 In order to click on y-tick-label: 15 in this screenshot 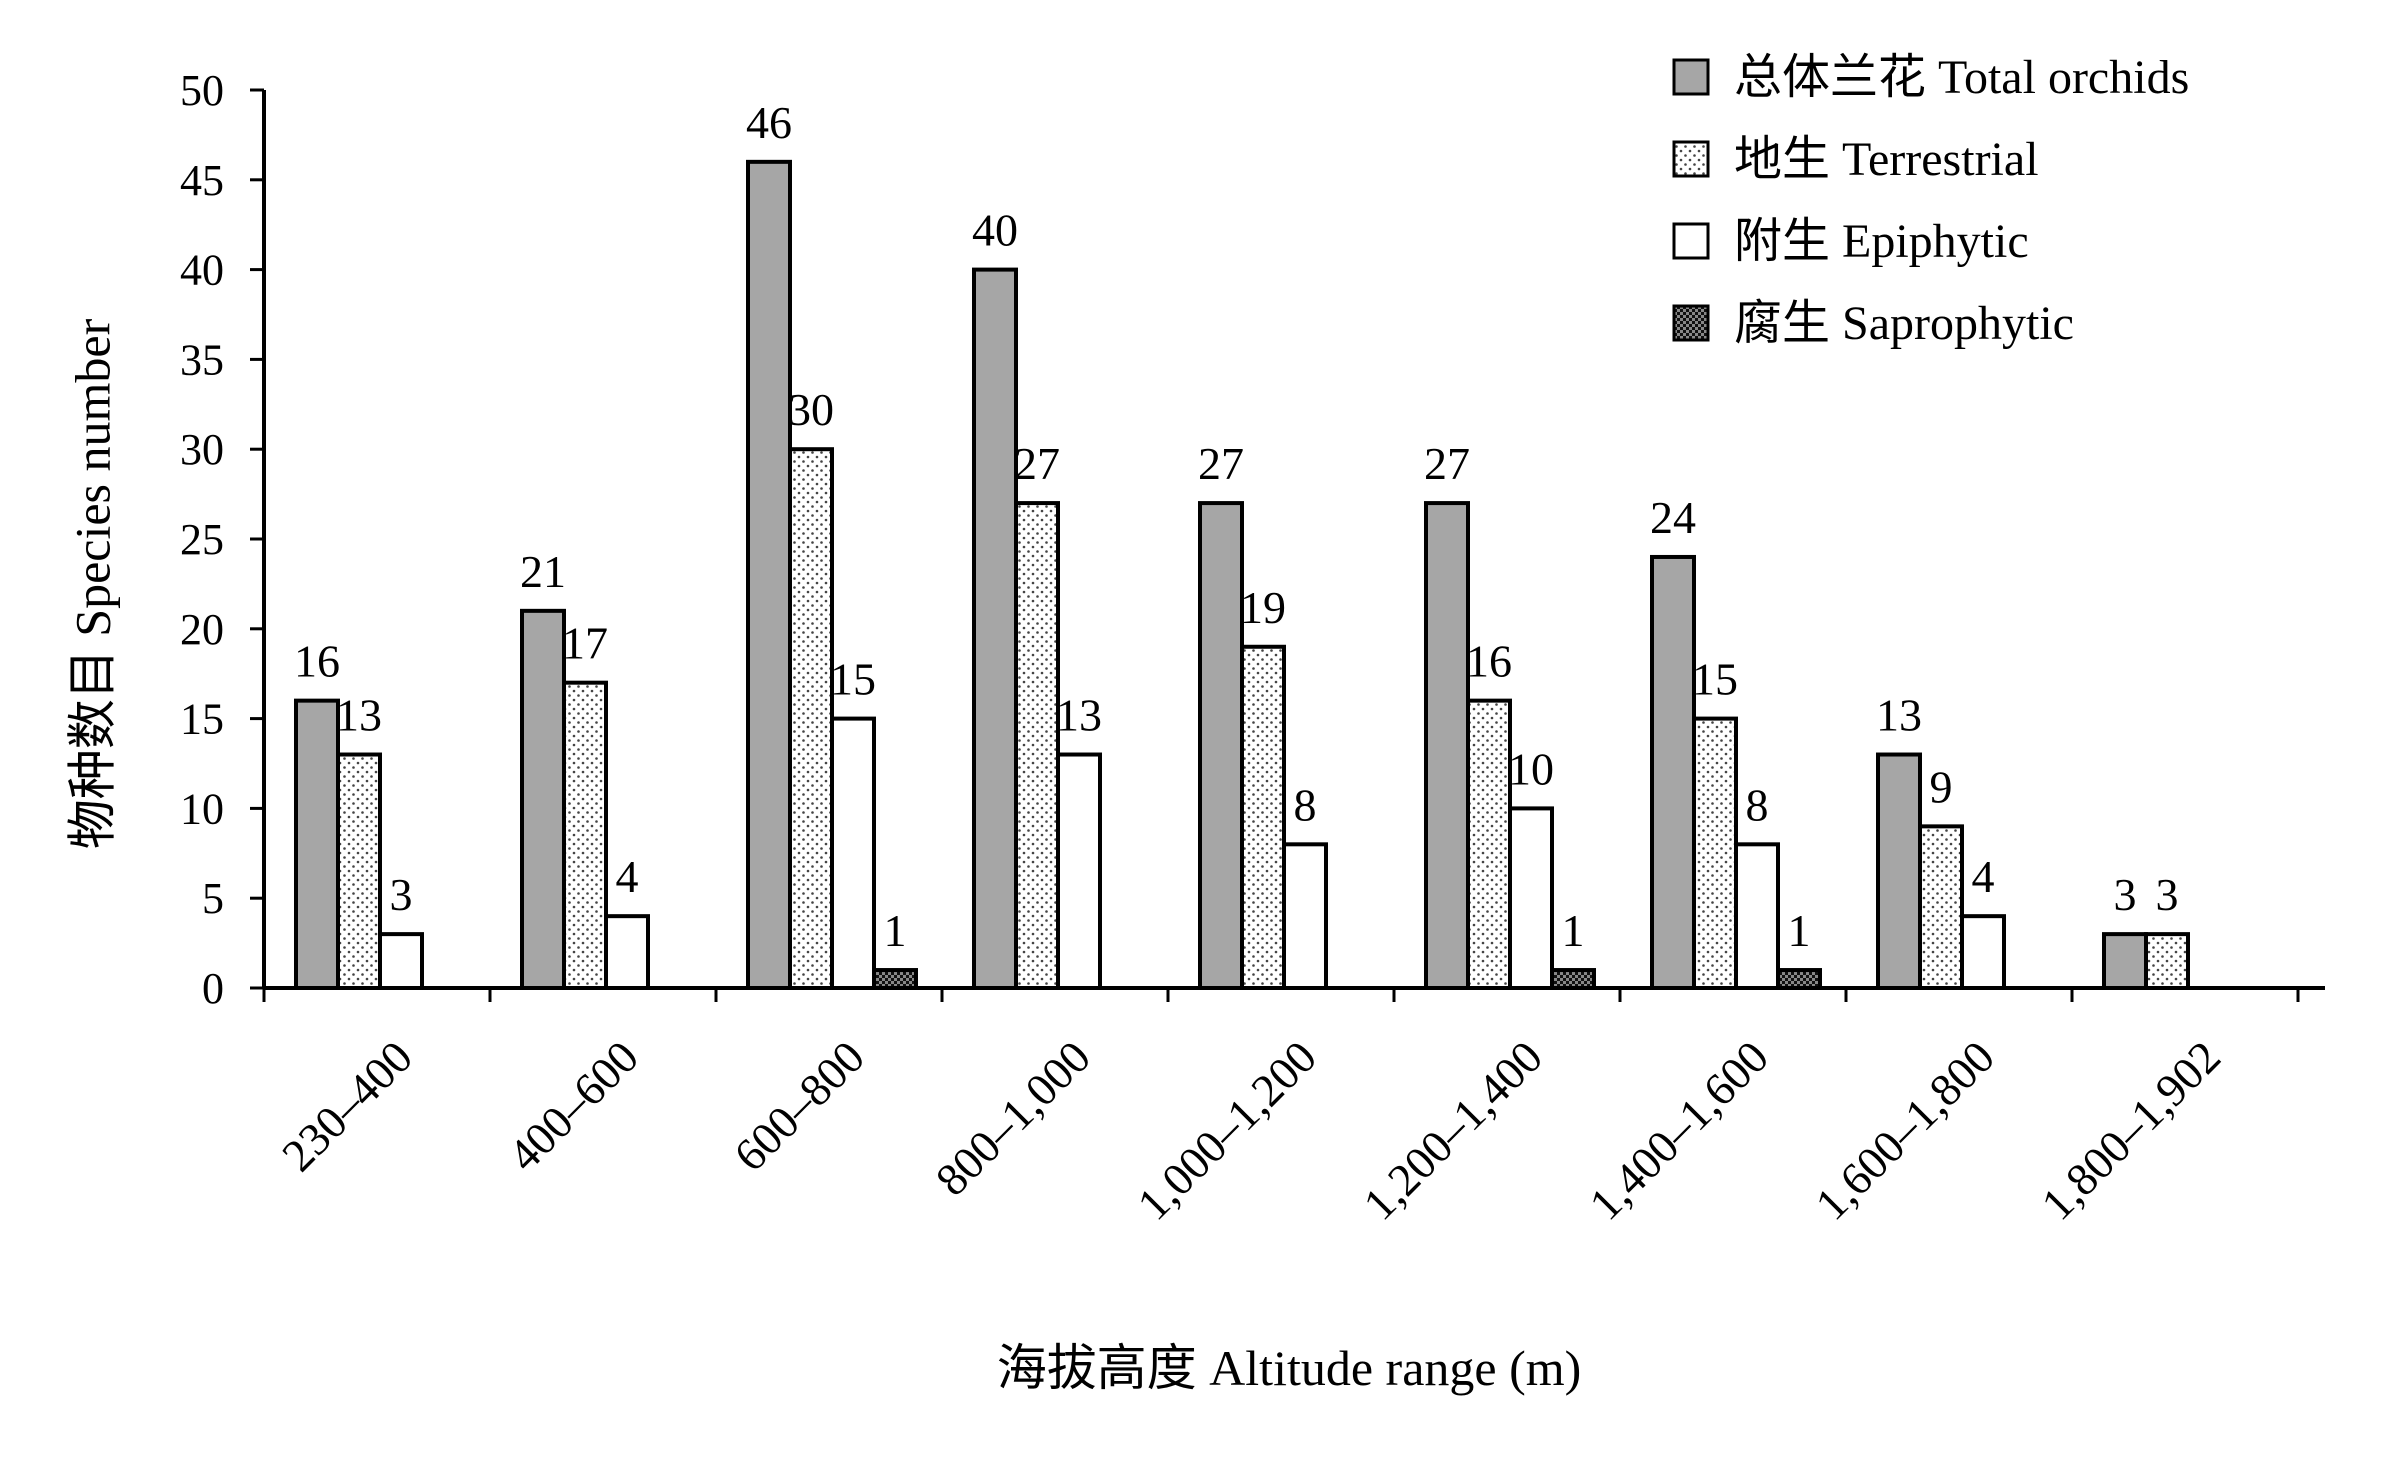, I will do `click(202, 719)`.